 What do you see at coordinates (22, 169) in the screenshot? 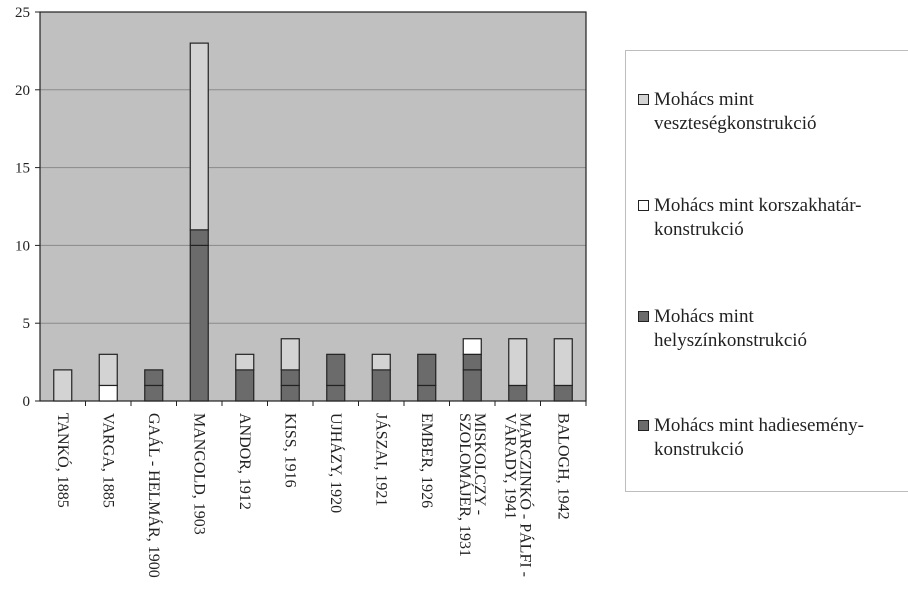
I see `y-tick-label: 15` at bounding box center [22, 169].